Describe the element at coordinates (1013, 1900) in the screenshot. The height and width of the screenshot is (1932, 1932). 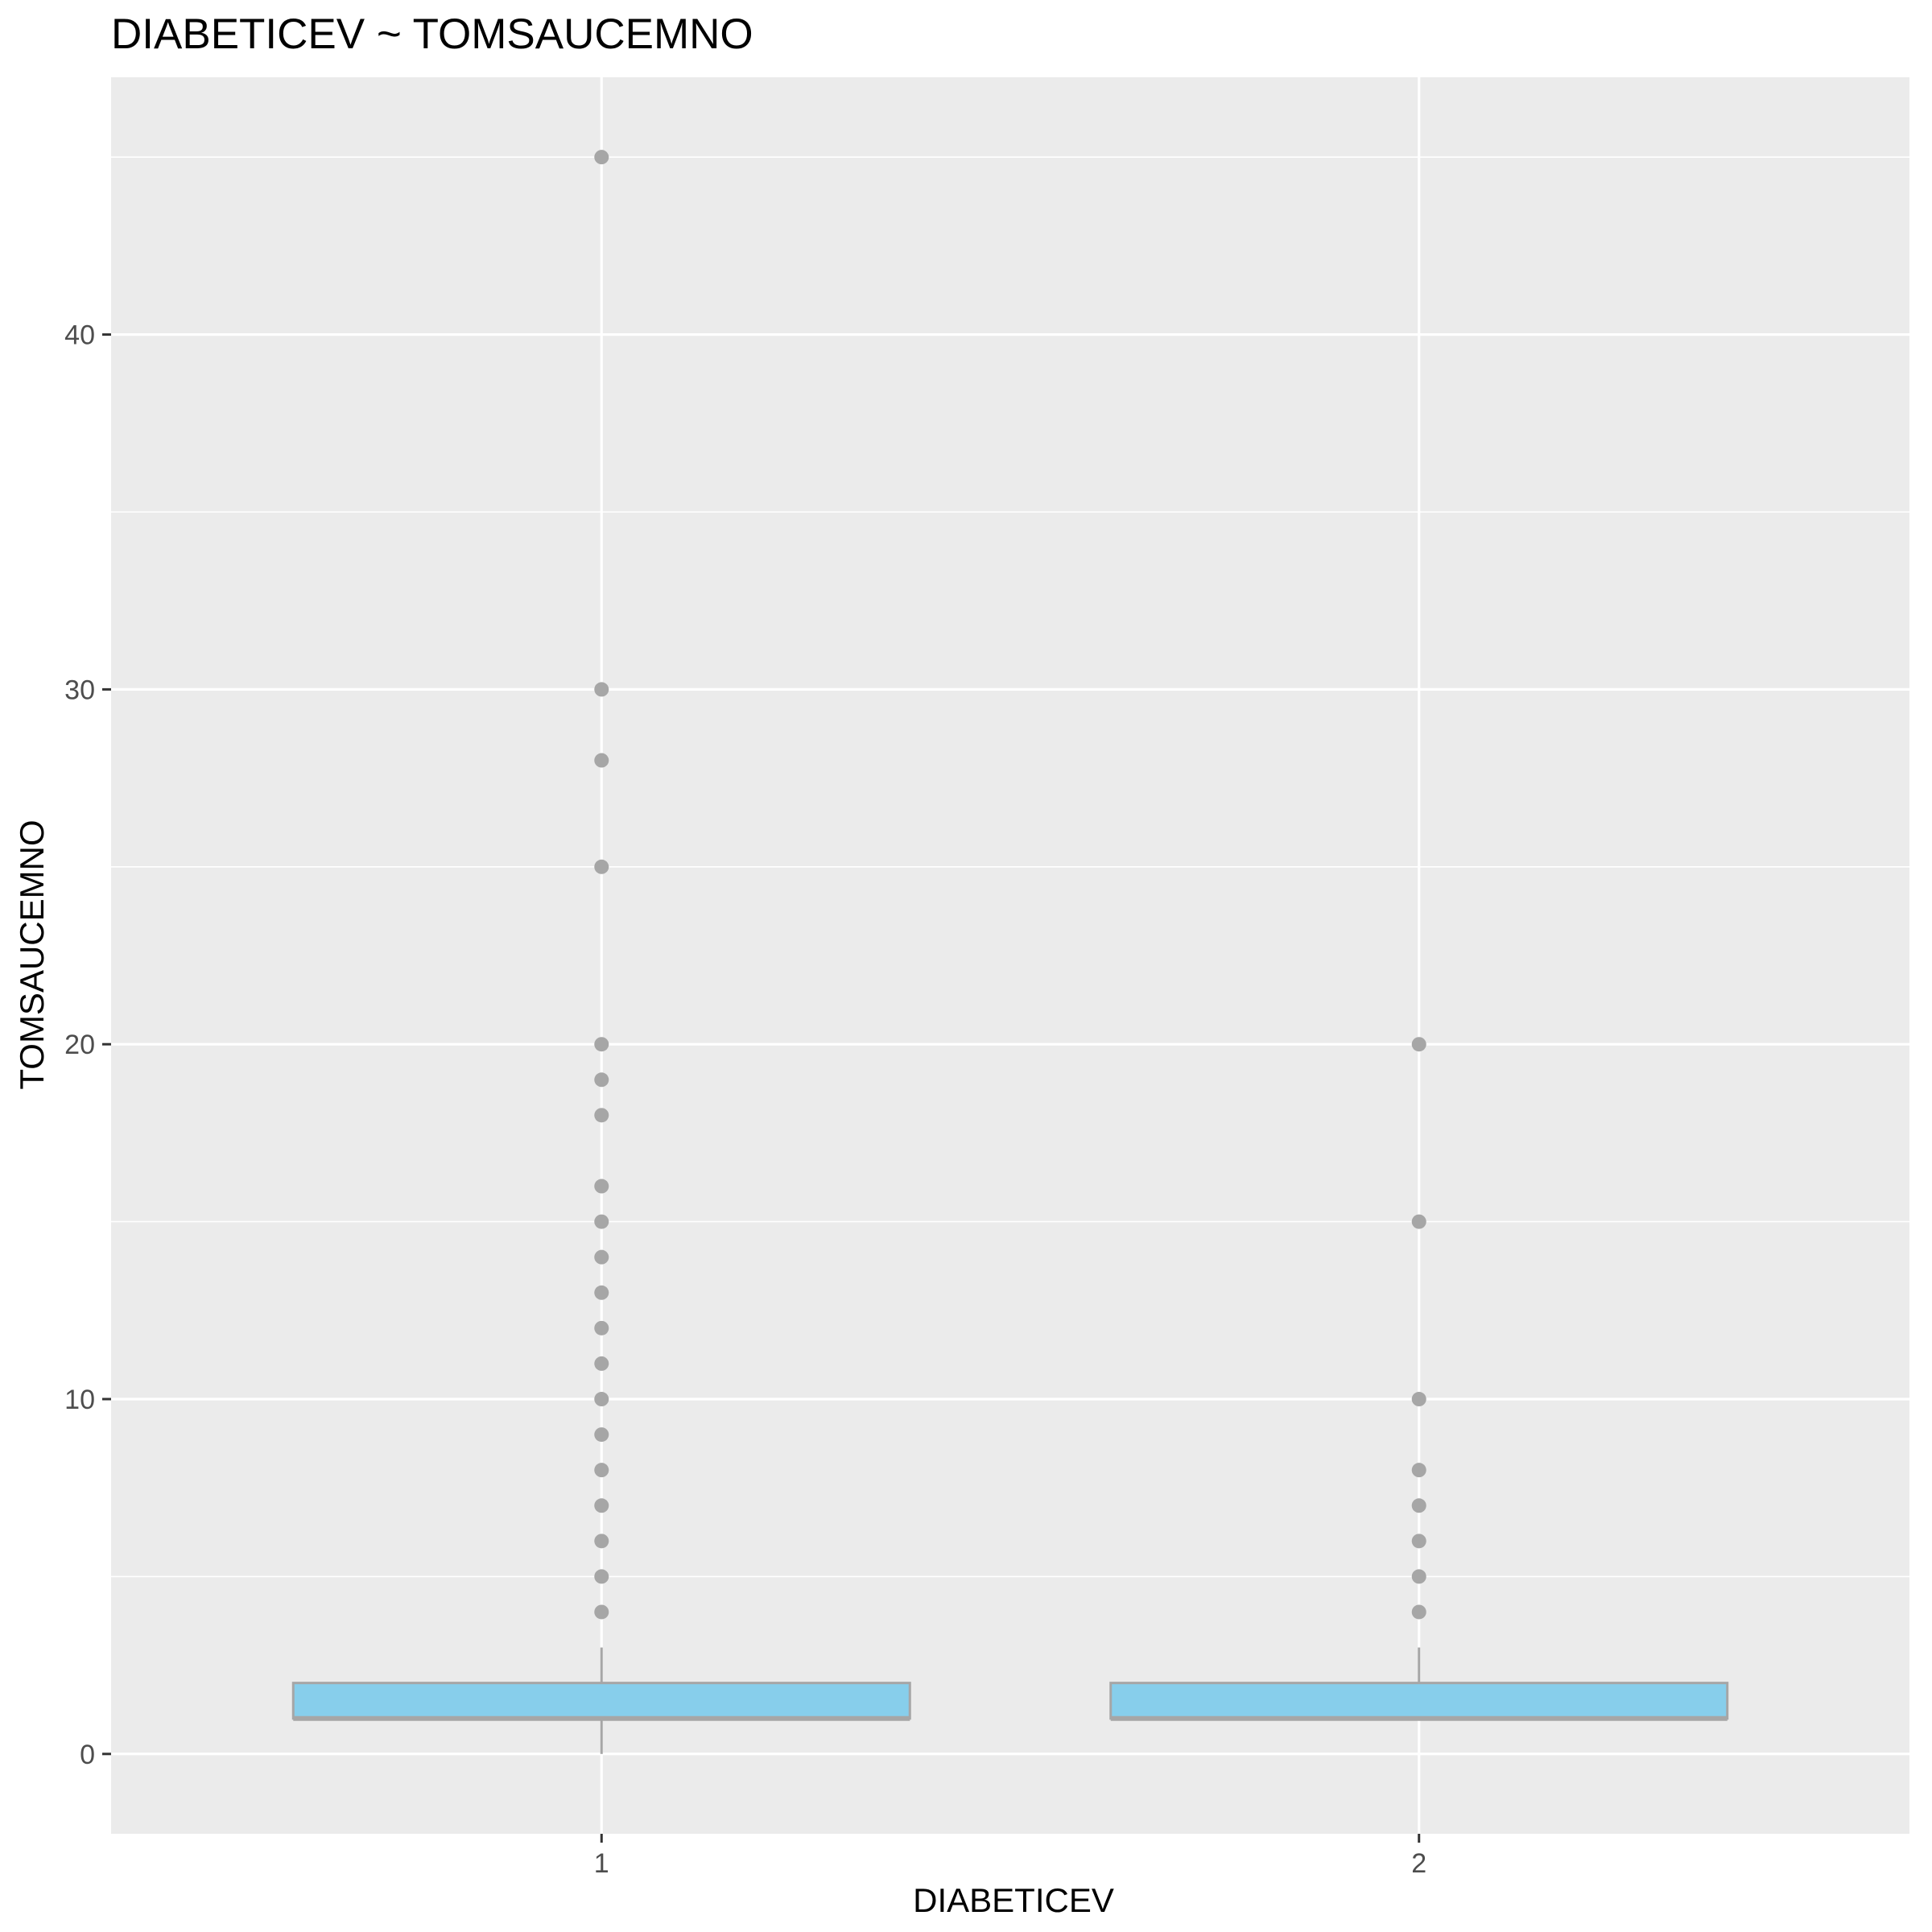
I see `x-axis-title: DIABETICEV` at that location.